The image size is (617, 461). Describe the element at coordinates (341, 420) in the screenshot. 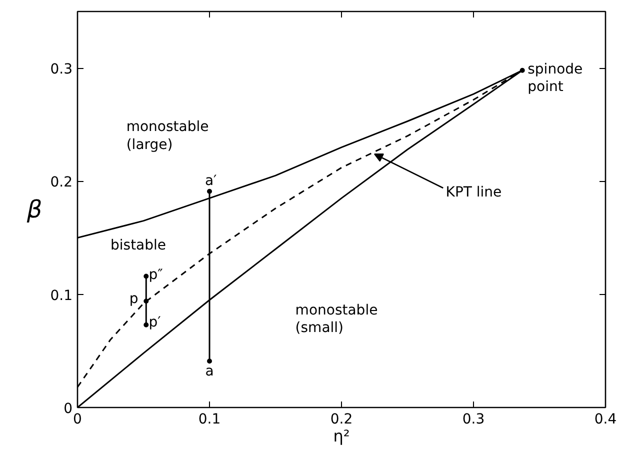

I see `x-tick-label: 0.2` at that location.